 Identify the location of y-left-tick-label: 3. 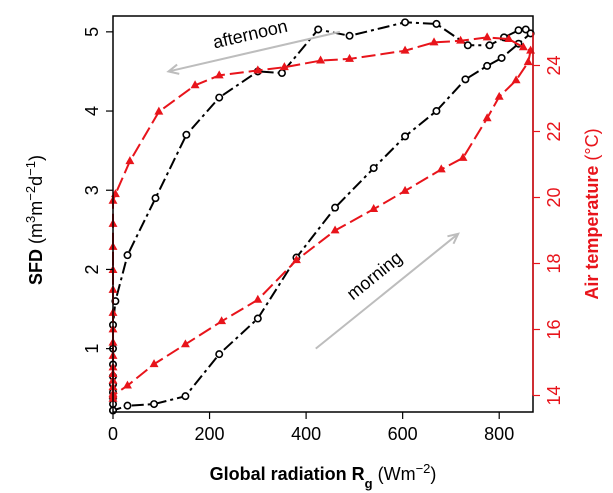
(92, 190).